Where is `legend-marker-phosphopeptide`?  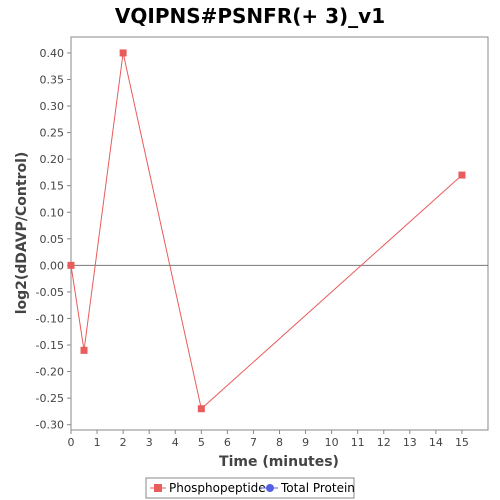 legend-marker-phosphopeptide is located at coordinates (158, 488).